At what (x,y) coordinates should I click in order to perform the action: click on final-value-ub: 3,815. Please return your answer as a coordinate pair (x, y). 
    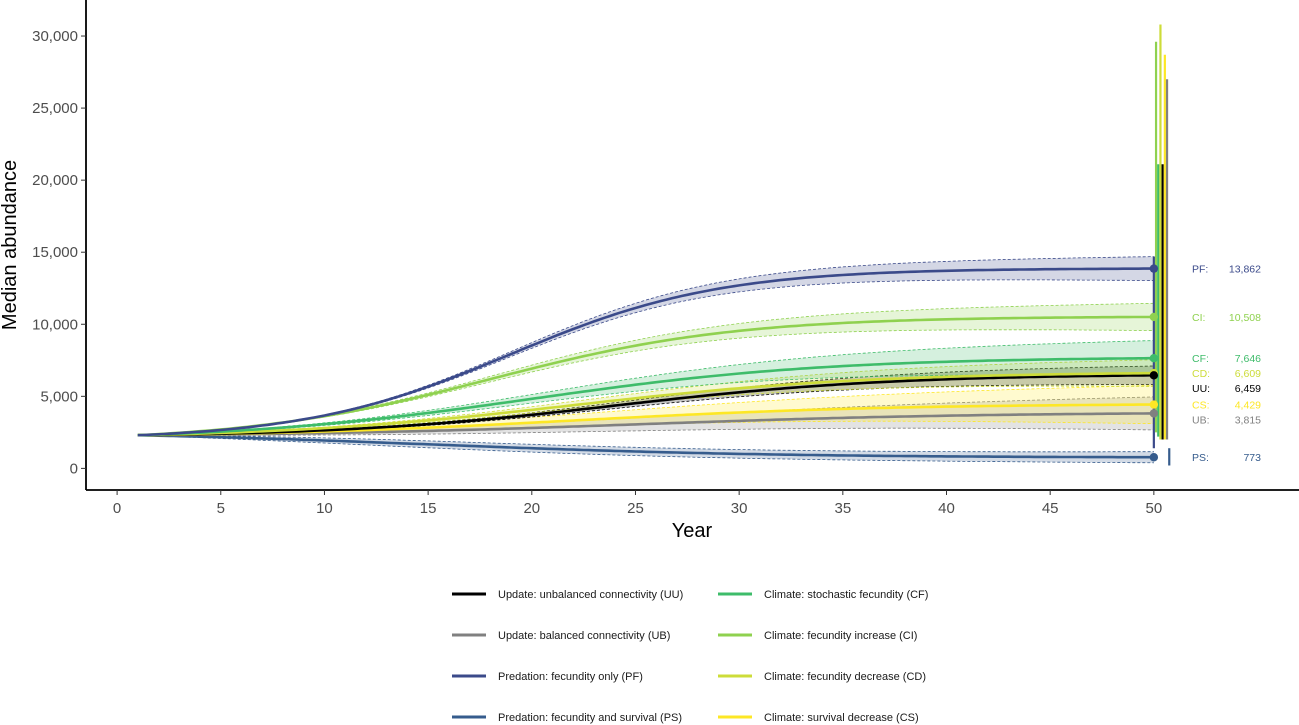
    Looking at the image, I should click on (1248, 421).